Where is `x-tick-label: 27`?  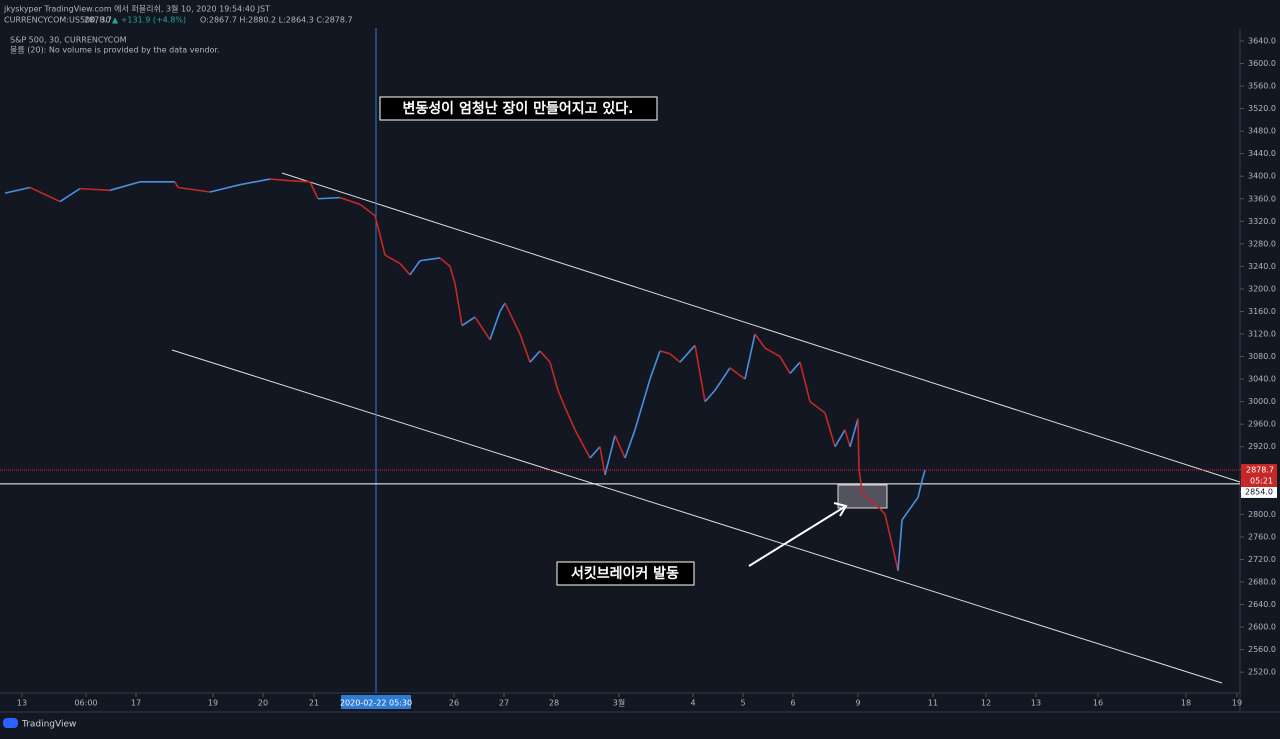 x-tick-label: 27 is located at coordinates (504, 703).